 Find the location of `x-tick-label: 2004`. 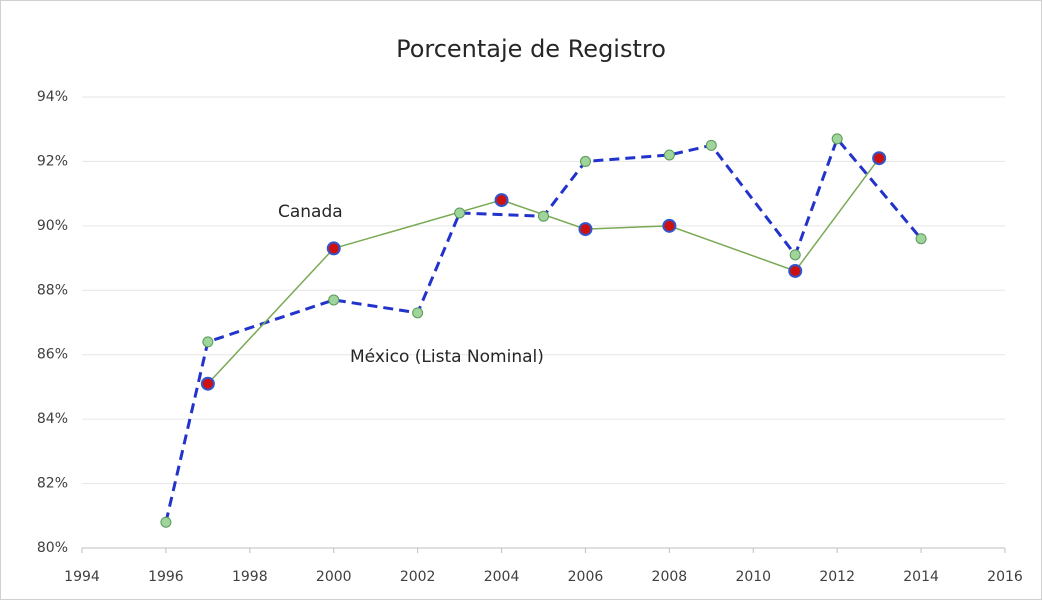

x-tick-label: 2004 is located at coordinates (502, 577).